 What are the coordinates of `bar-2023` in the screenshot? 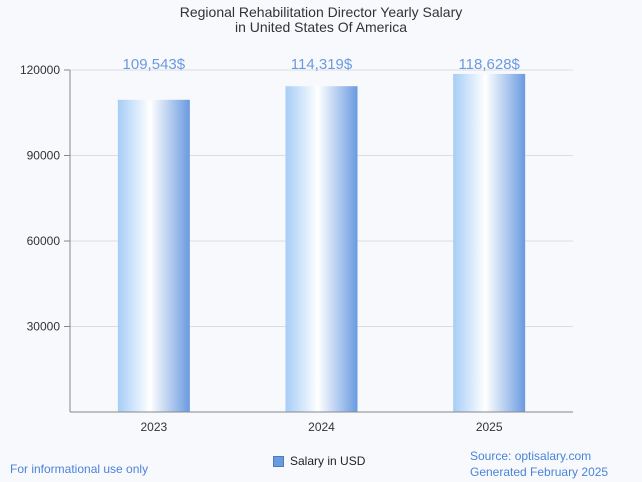 It's located at (153, 255).